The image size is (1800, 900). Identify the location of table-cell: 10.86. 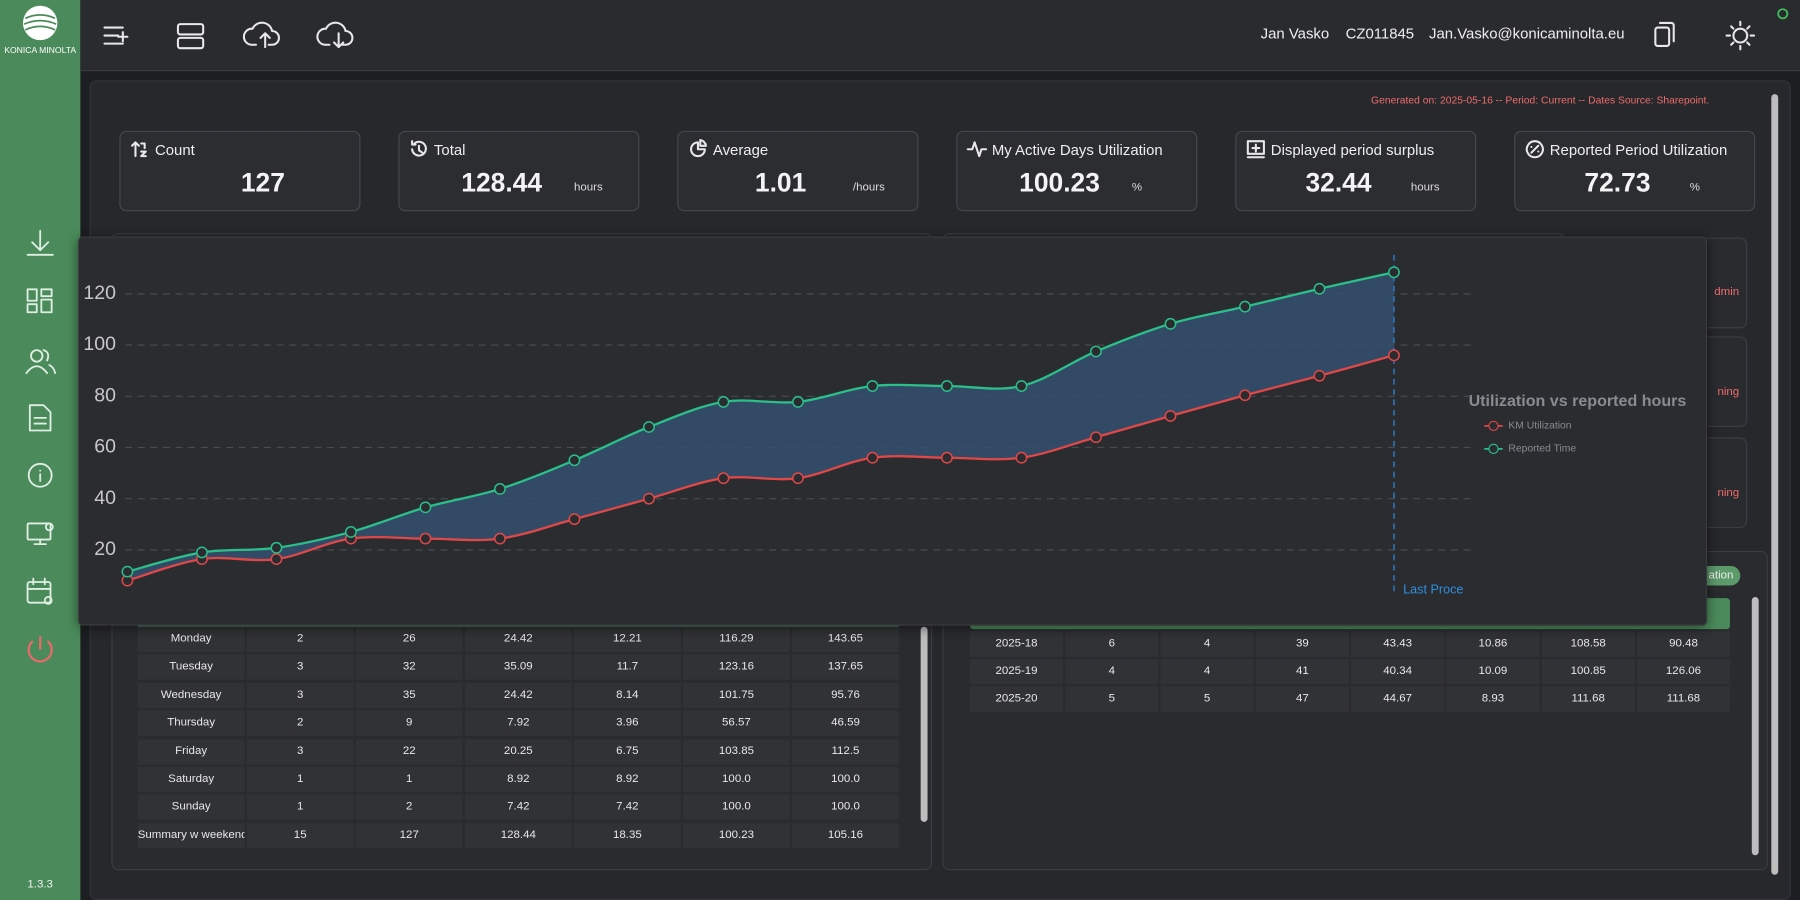
(1493, 644).